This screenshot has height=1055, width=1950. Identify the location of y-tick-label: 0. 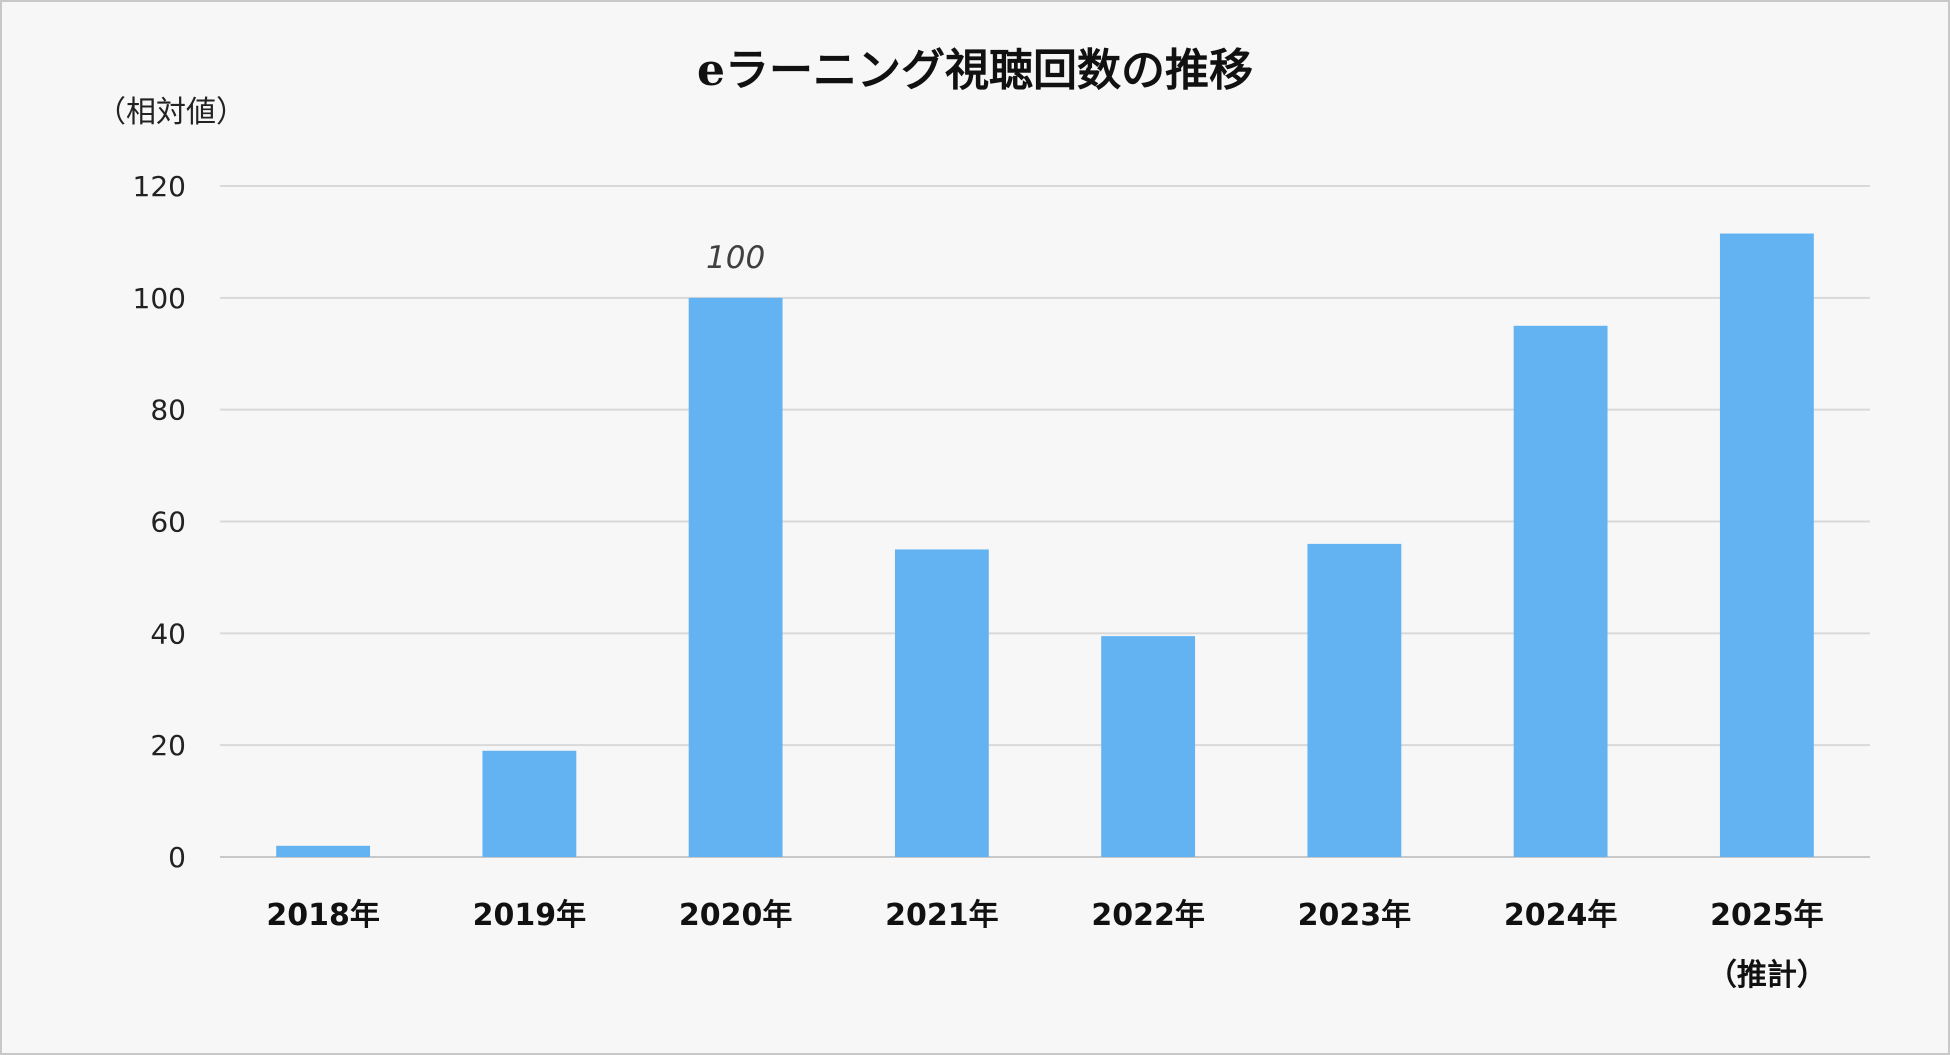
(177, 857).